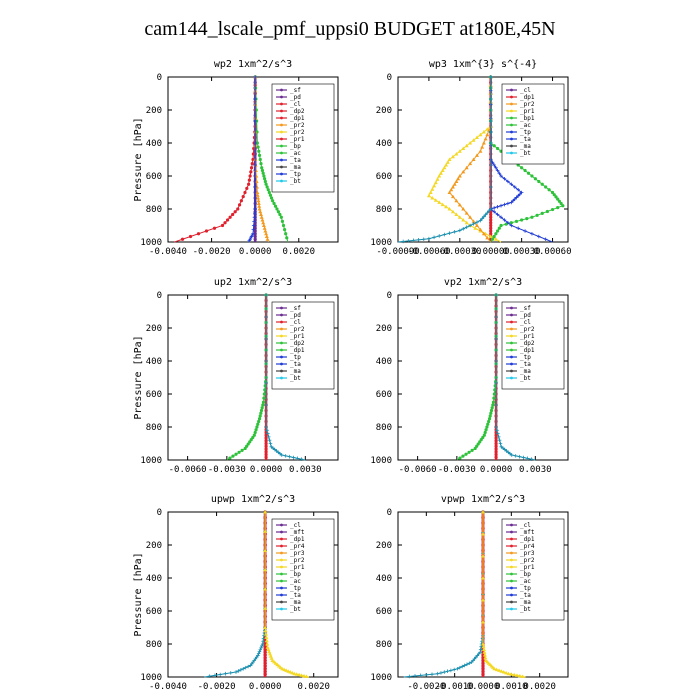  I want to click on y-tick-label: 0, so click(389, 296).